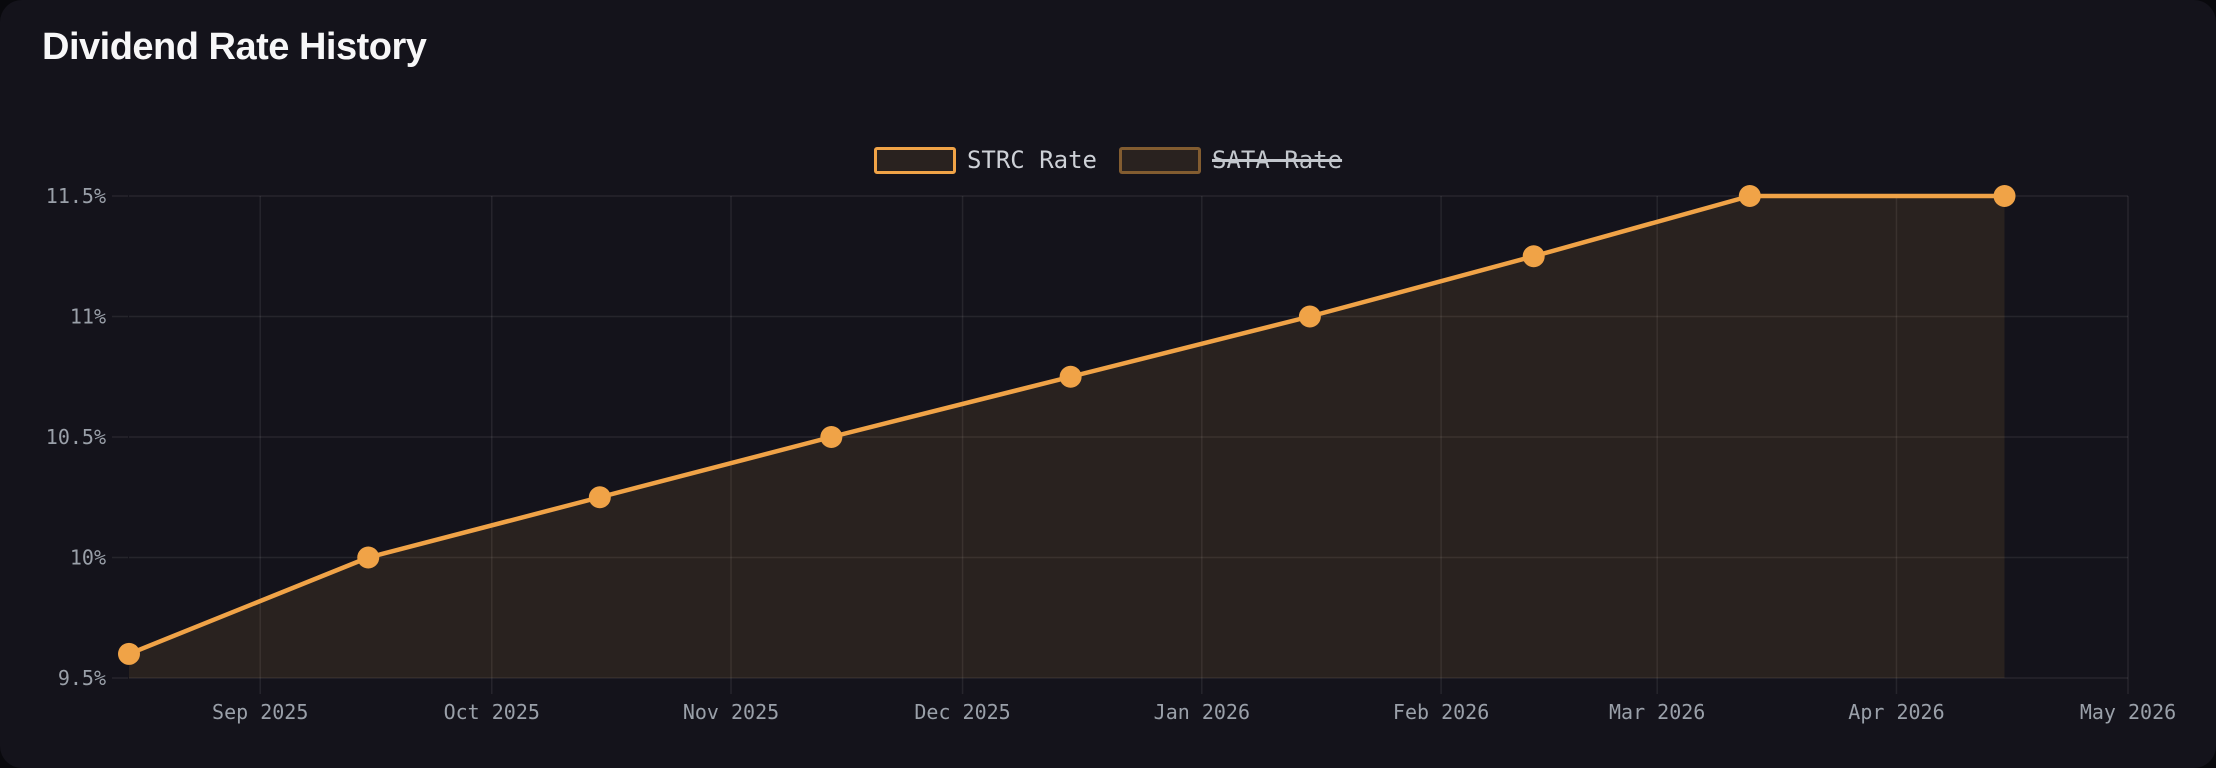 The width and height of the screenshot is (2216, 768). Describe the element at coordinates (1657, 712) in the screenshot. I see `x-axis-label-Mar-2026: Mar 2026` at that location.